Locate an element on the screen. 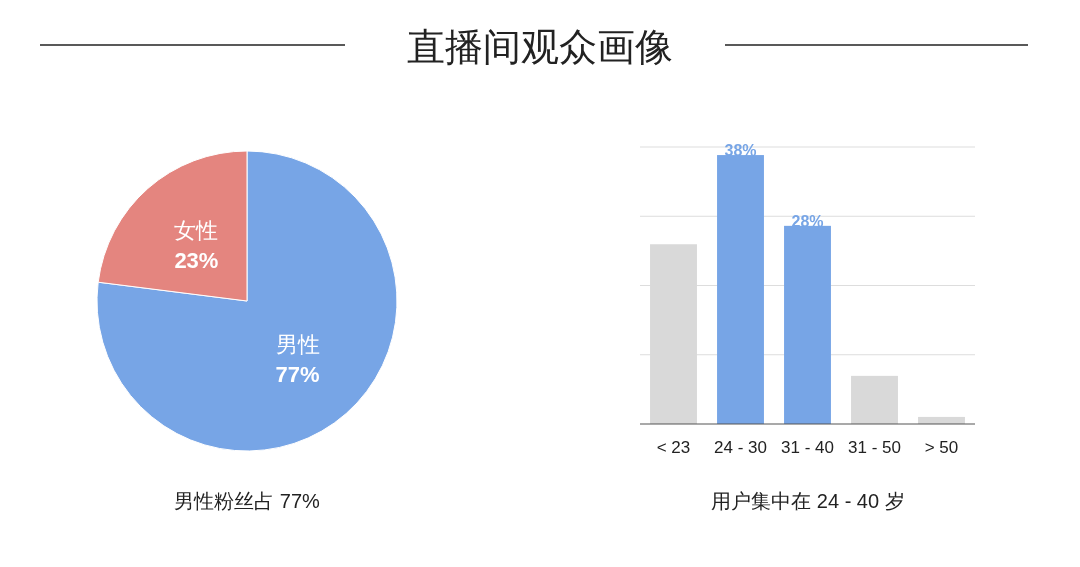 This screenshot has width=1080, height=567. x-tick-label: 31 - 40 is located at coordinates (807, 447).